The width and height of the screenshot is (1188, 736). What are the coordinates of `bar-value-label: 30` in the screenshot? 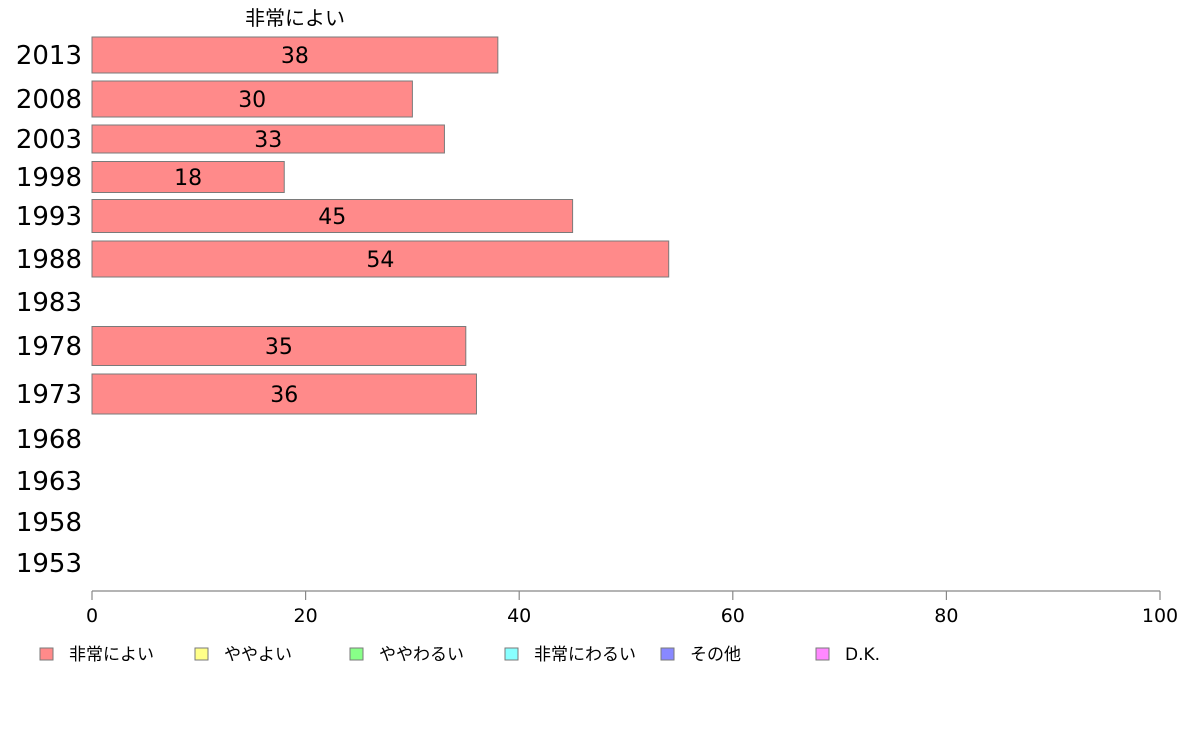 It's located at (252, 100).